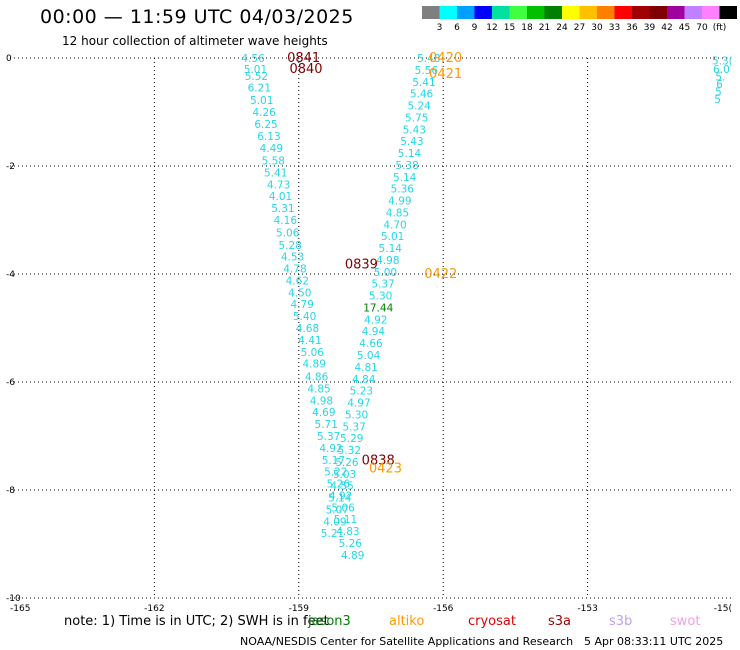 This screenshot has height=650, width=740. Describe the element at coordinates (475, 28) in the screenshot. I see `colorbar-tick-label: 9` at that location.